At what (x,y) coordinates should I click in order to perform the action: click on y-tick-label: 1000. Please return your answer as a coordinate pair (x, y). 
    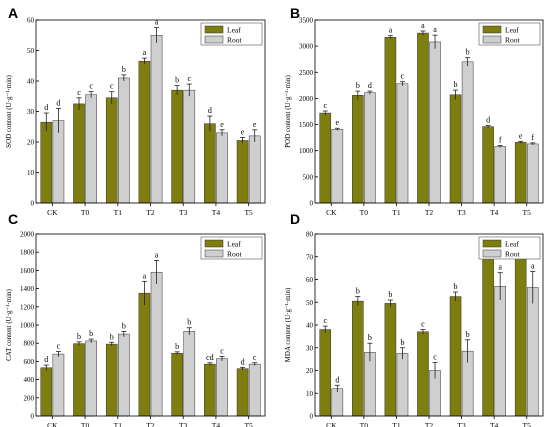
    Looking at the image, I should click on (306, 151).